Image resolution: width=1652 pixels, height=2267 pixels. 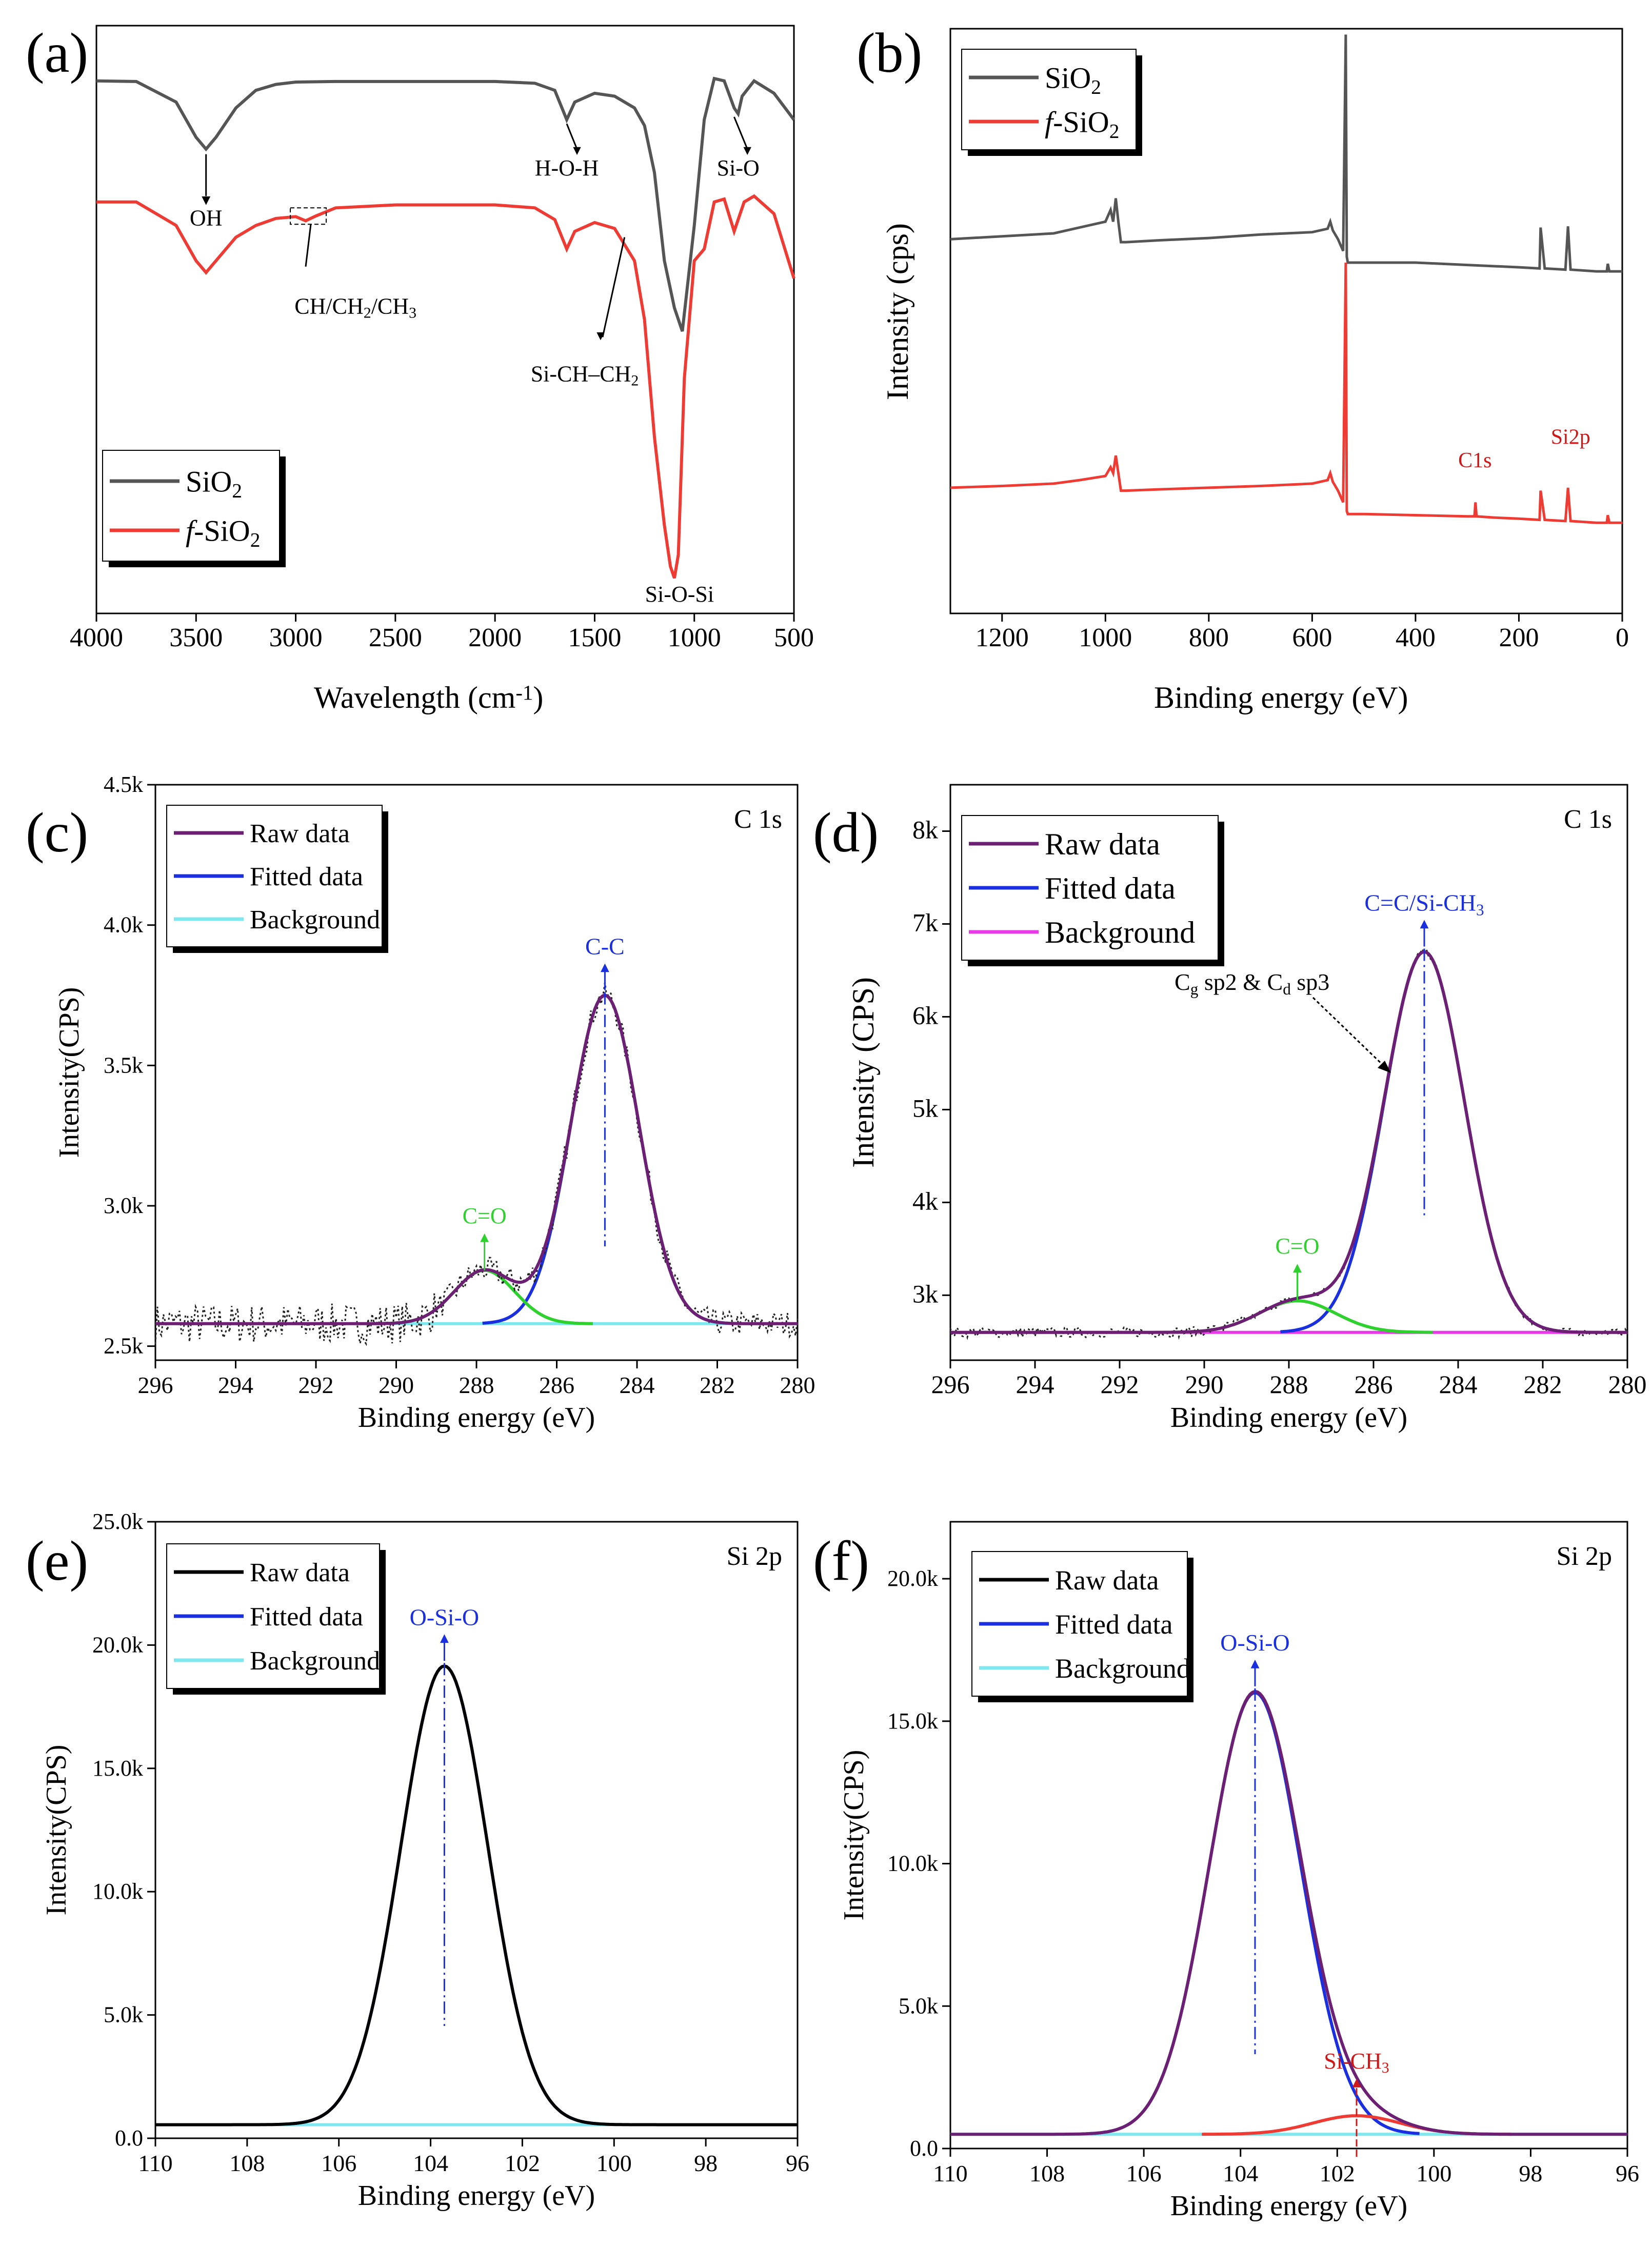 What do you see at coordinates (1310, 982) in the screenshot?
I see `text-part: sp3` at bounding box center [1310, 982].